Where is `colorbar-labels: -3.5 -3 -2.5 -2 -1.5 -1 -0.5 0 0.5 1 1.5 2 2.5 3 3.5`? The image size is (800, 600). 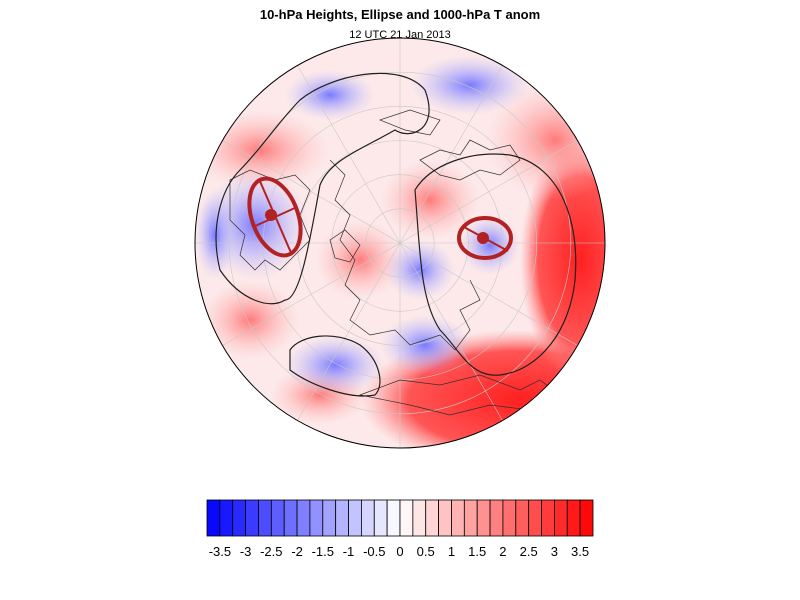
colorbar-labels: -3.5 -3 -2.5 -2 -1.5 -1 -0.5 0 0.5 1 1.5 2 2.5 3 3.5 is located at coordinates (399, 551).